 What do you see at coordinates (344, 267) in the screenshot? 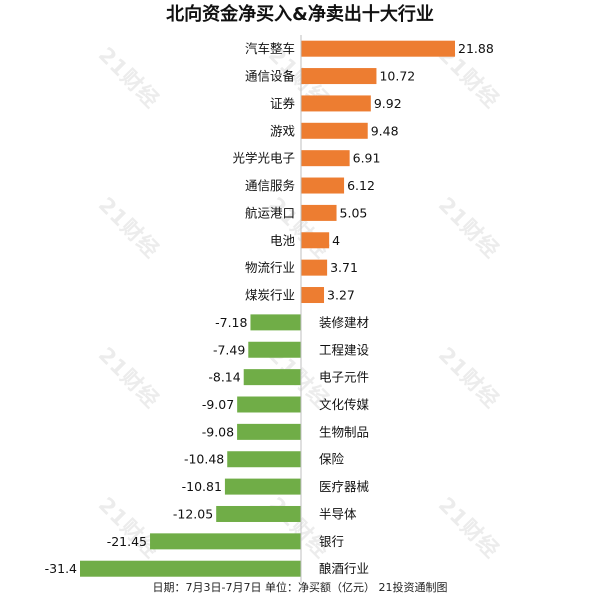
I see `data-label: 3.71` at bounding box center [344, 267].